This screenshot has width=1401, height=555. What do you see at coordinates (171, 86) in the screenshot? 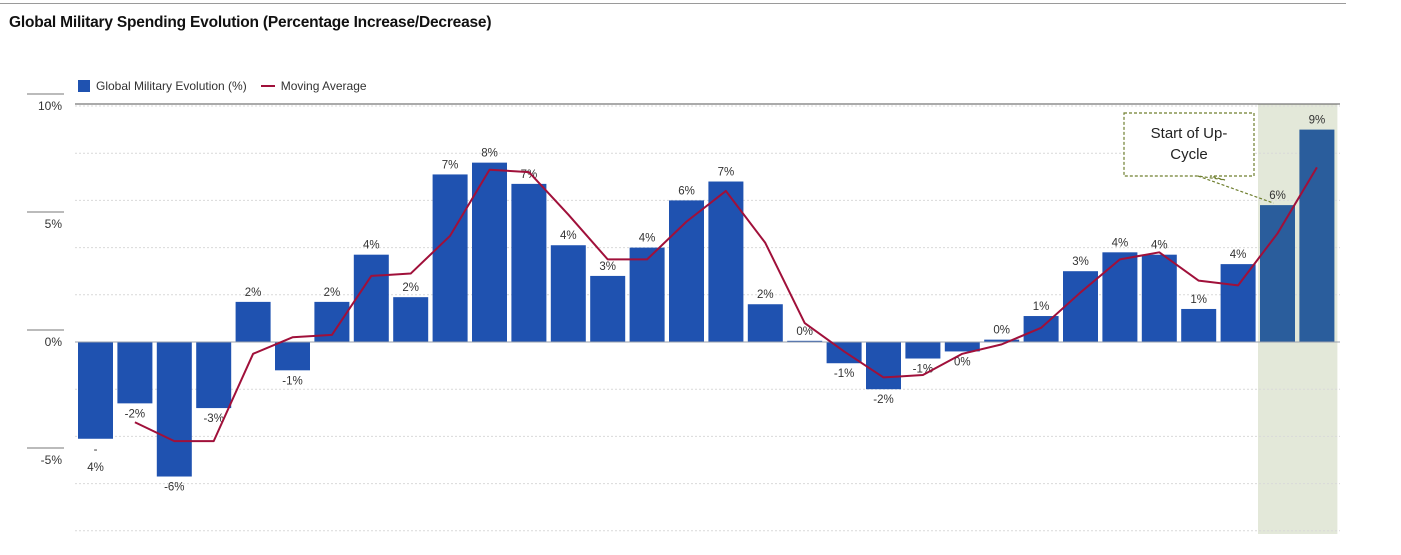
I see `legend-label-bar: Global Military Evolution (%)` at bounding box center [171, 86].